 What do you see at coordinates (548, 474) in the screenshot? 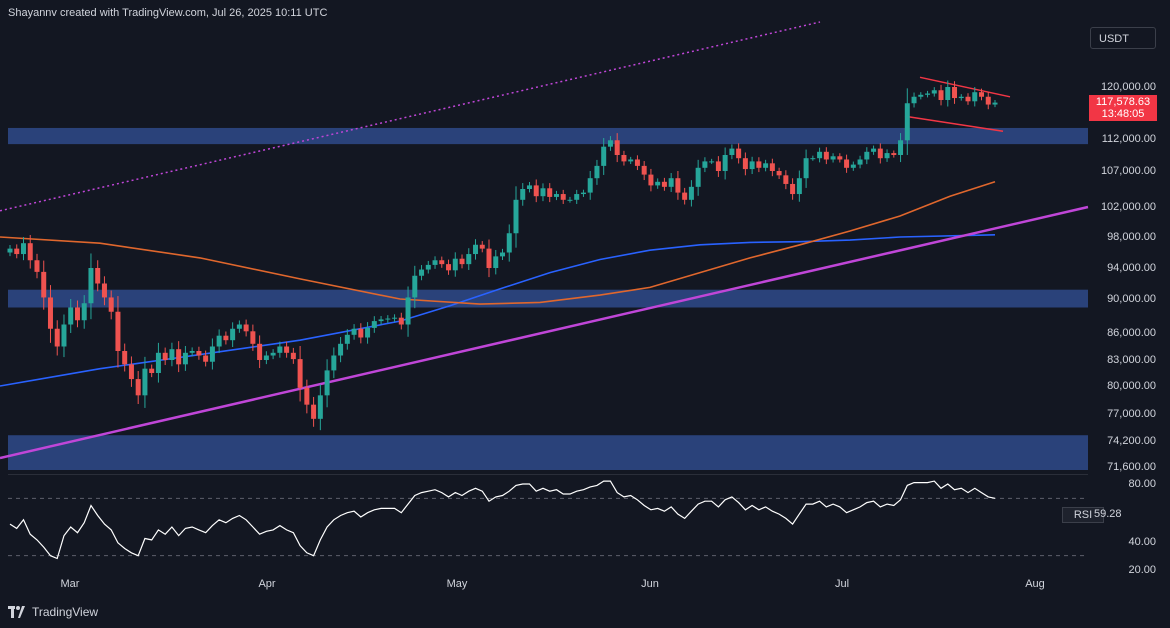
I see `pane-separator` at bounding box center [548, 474].